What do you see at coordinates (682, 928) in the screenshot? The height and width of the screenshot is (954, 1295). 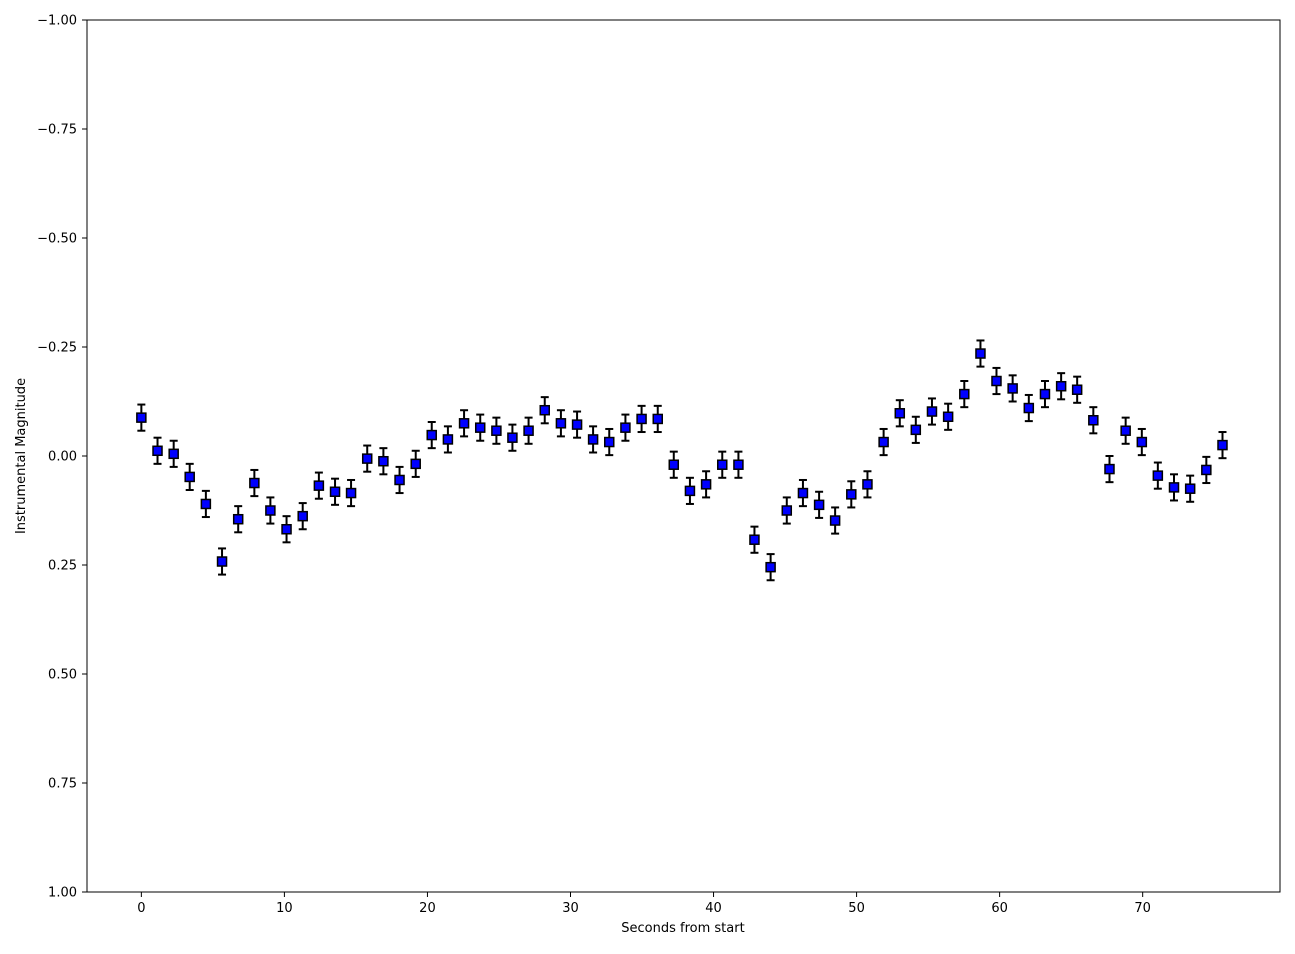 I see `x-axis-label: Seconds from start` at bounding box center [682, 928].